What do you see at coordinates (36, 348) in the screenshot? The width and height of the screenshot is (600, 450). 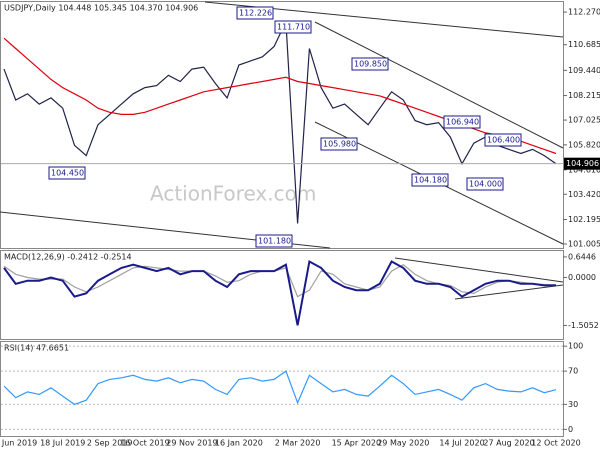 I see `rsi-title: RSI(14) 47.6651` at bounding box center [36, 348].